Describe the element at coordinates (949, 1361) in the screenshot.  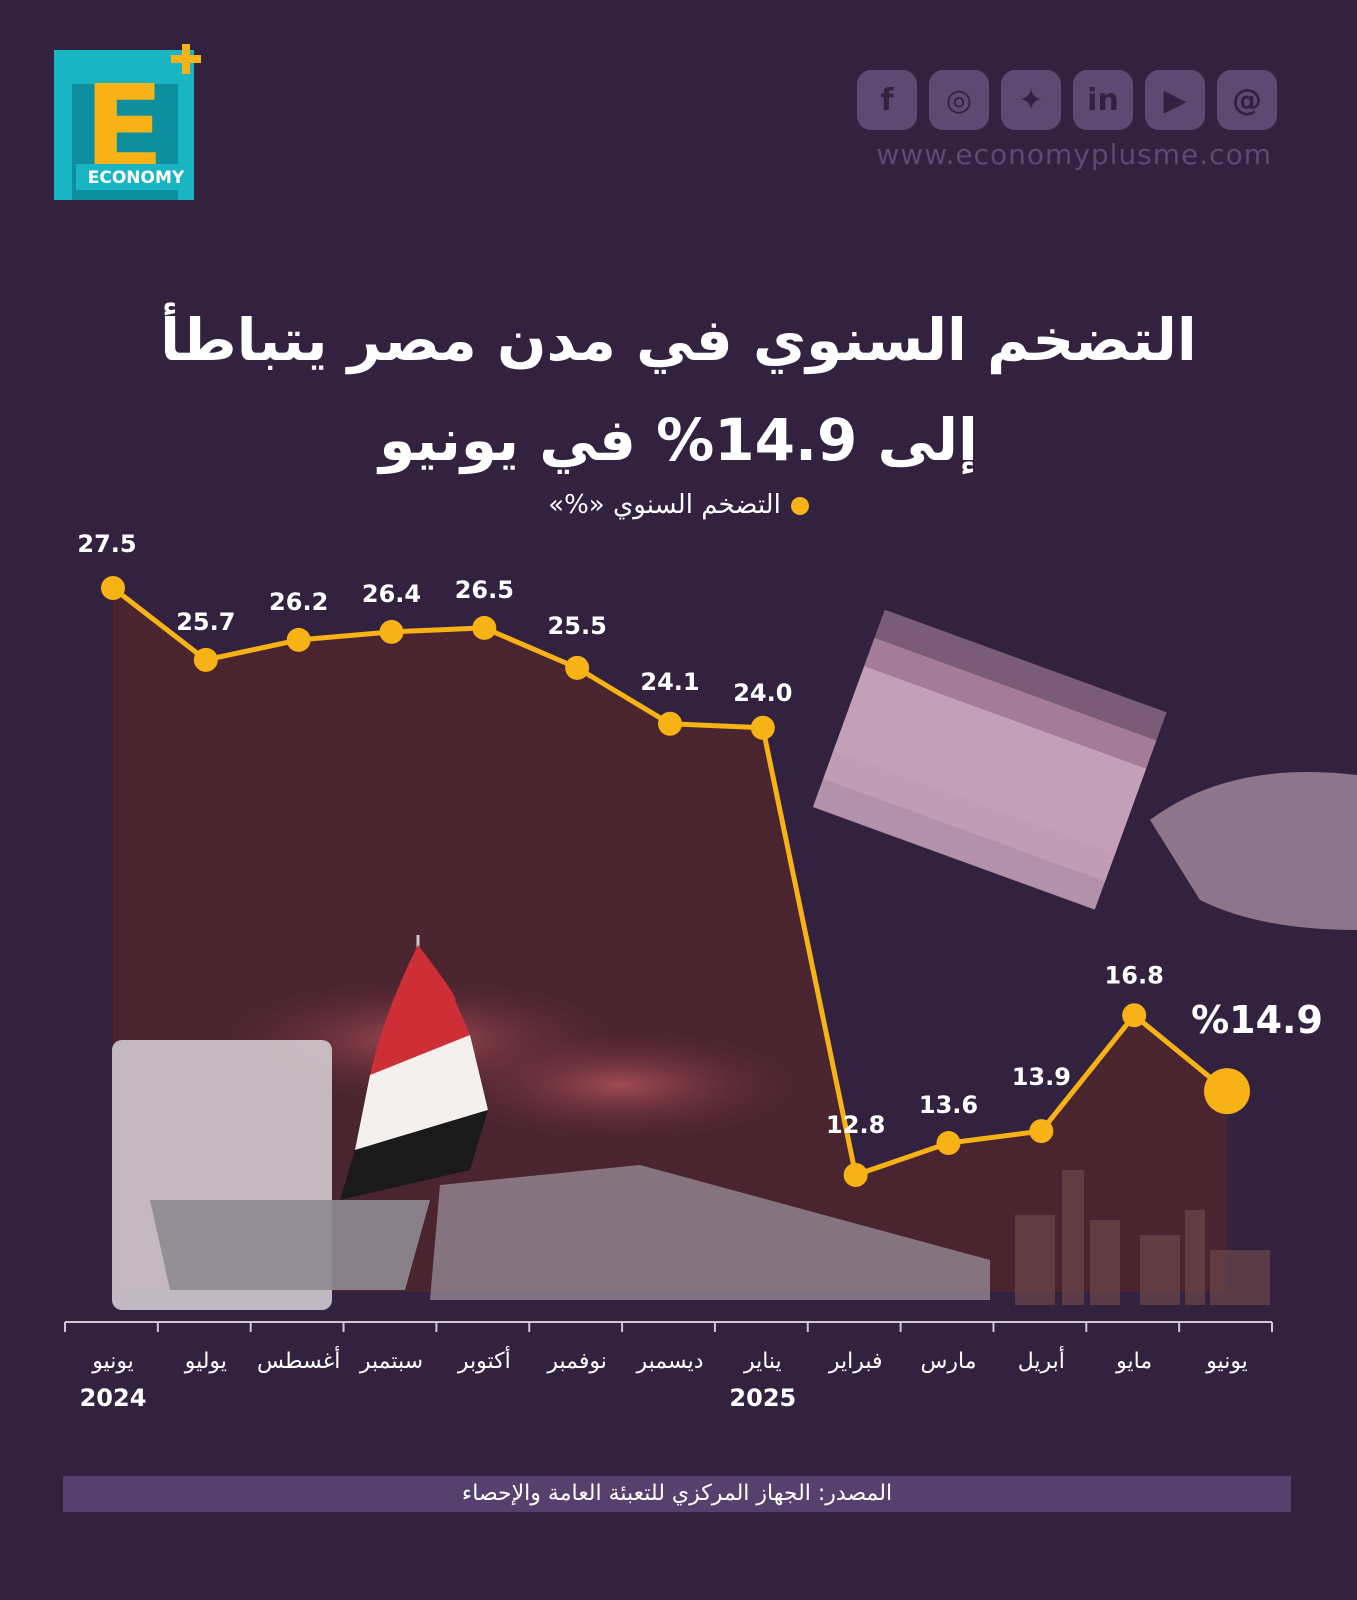
I see `x-tick-label: مارس` at that location.